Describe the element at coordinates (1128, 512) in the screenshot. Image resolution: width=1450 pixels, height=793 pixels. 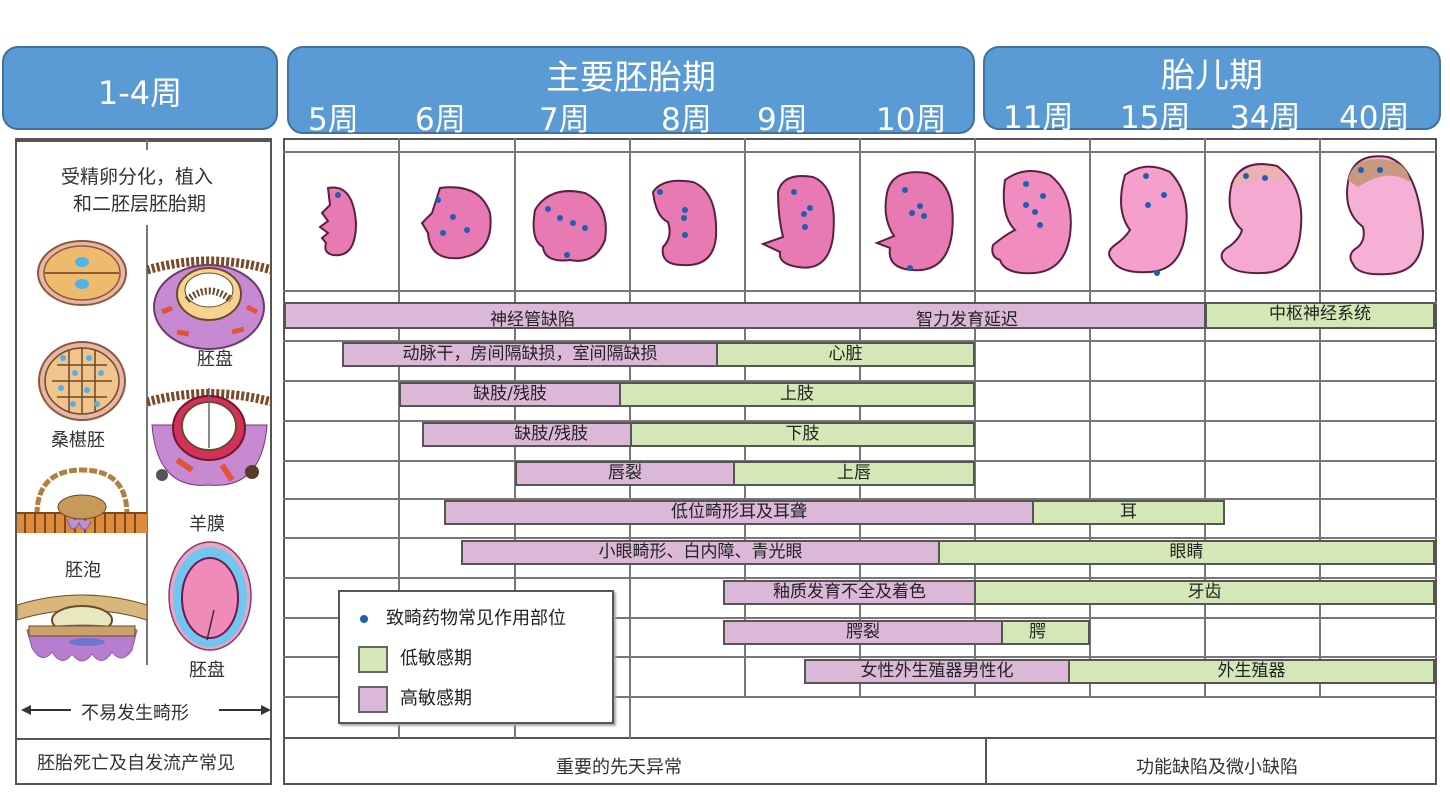
I see `bar-ear-low: 耳` at that location.